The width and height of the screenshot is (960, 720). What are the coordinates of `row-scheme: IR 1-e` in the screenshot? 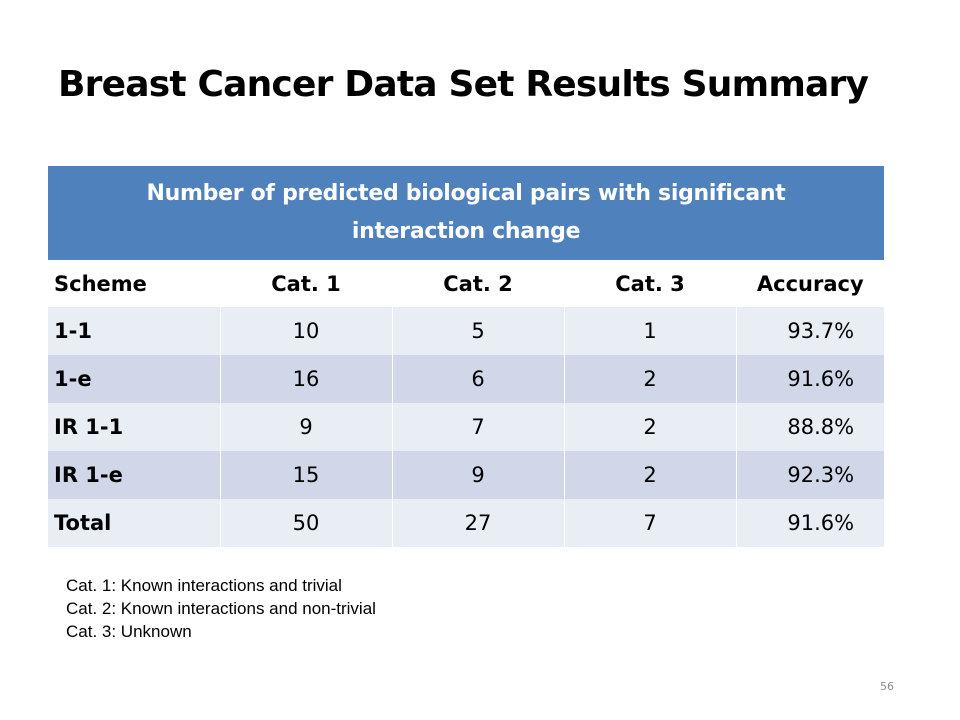 It's located at (134, 475).